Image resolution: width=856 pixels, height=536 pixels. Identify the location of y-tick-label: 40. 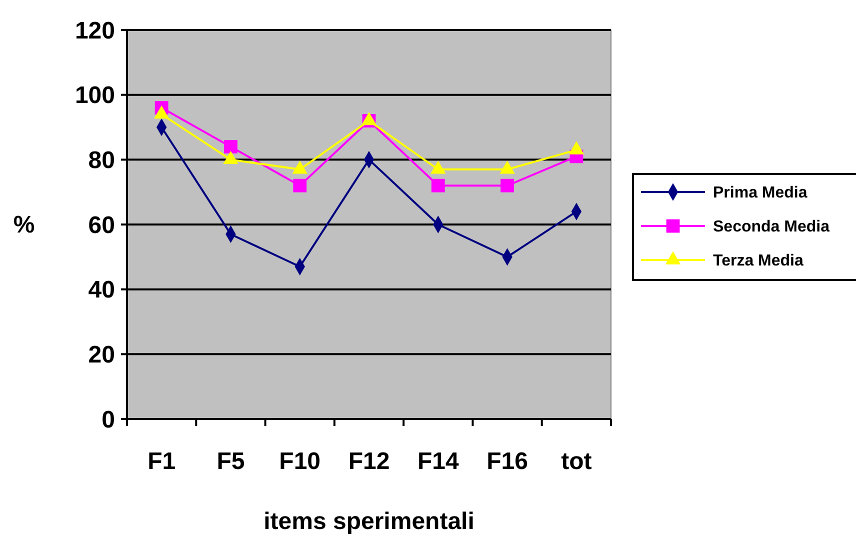
(101, 290).